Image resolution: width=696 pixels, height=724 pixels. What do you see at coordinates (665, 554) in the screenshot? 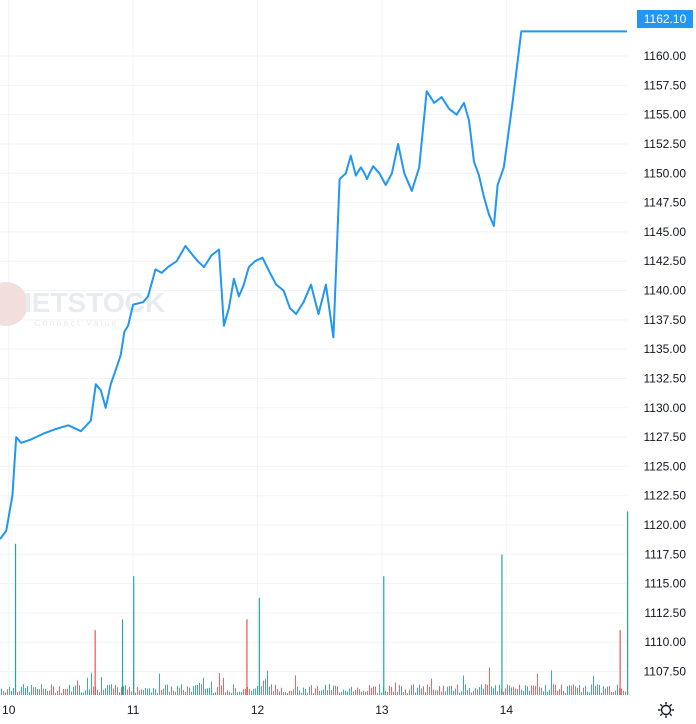
I see `y-tick-label: 1117.50` at bounding box center [665, 554].